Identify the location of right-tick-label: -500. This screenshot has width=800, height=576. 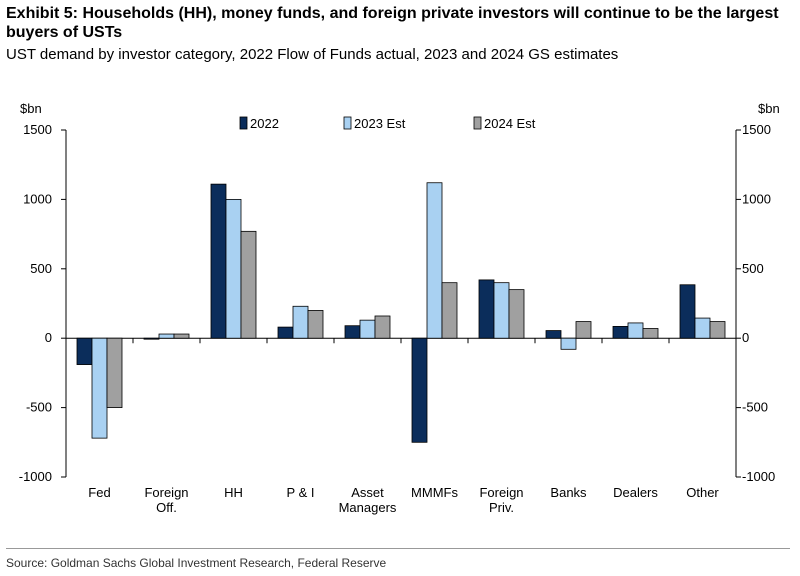
(755, 407).